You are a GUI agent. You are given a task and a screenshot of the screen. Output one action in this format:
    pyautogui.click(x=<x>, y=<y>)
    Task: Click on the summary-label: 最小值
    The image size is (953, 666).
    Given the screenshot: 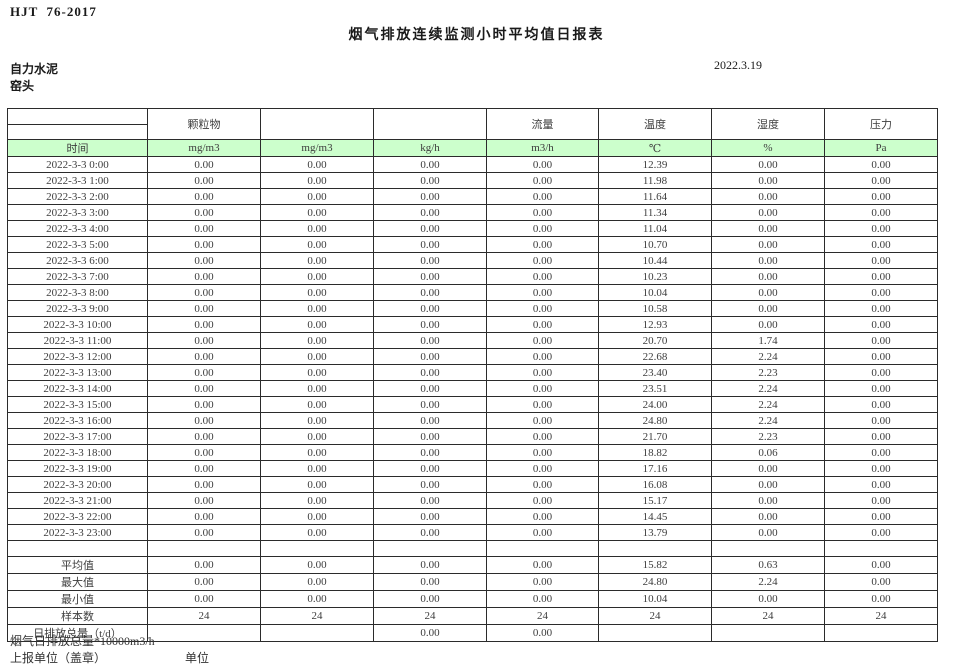 What is the action you would take?
    pyautogui.click(x=77, y=599)
    